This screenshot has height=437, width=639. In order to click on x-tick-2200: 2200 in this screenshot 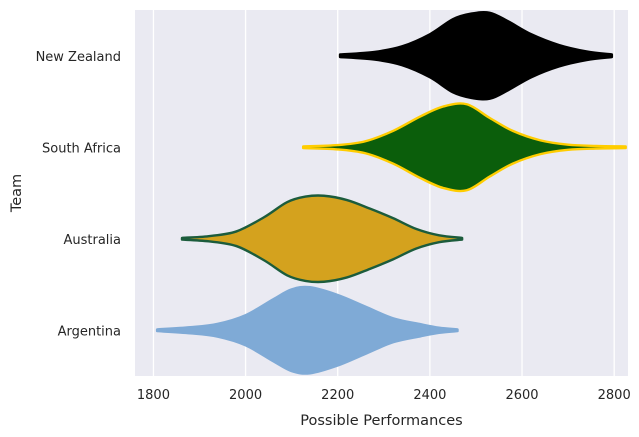, I will do `click(337, 395)`.